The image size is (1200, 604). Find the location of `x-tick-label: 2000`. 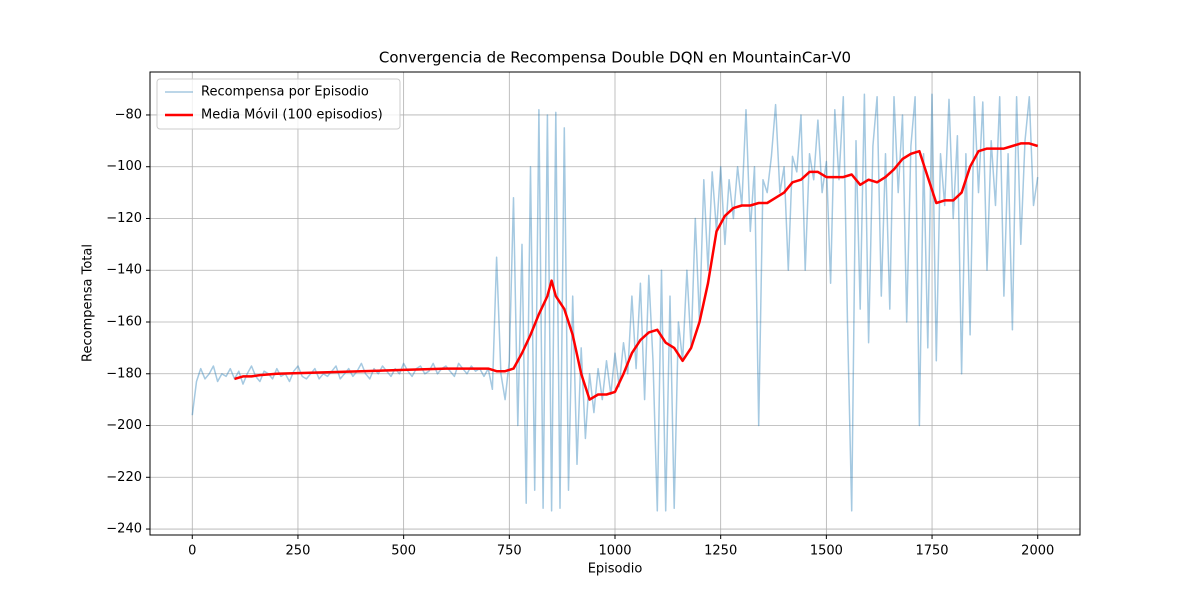

x-tick-label: 2000 is located at coordinates (1037, 551).